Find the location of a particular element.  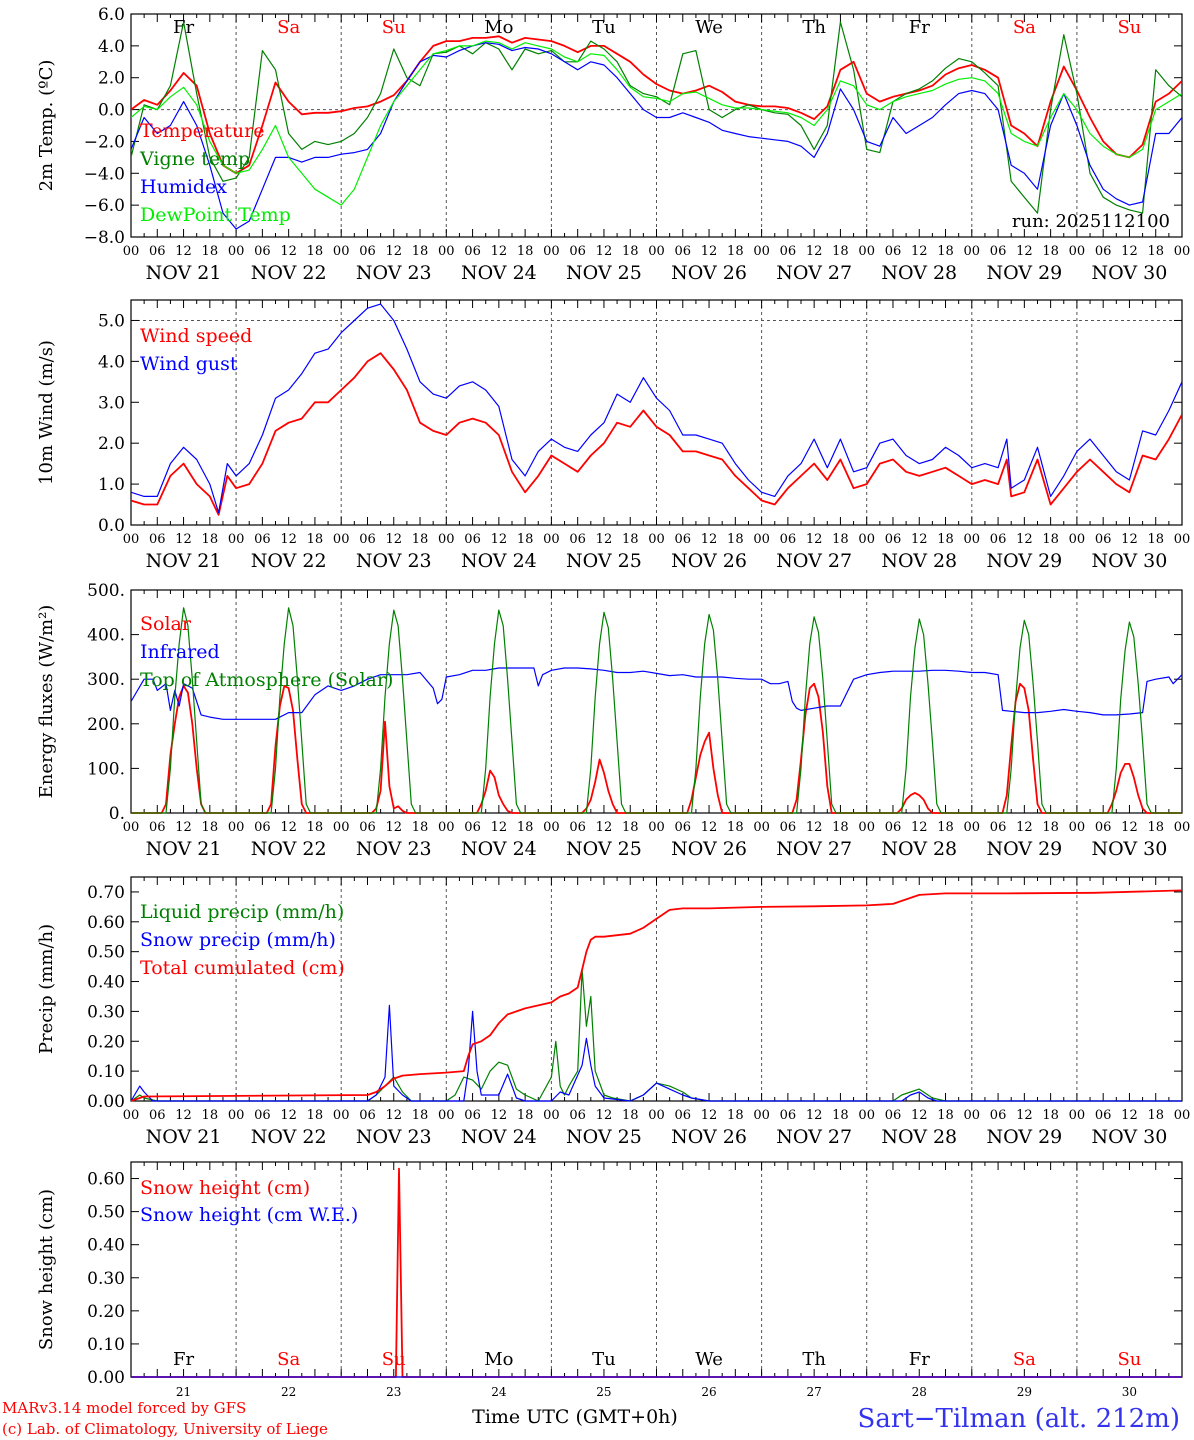

y-tick-label: −2.0 is located at coordinates (104, 142).